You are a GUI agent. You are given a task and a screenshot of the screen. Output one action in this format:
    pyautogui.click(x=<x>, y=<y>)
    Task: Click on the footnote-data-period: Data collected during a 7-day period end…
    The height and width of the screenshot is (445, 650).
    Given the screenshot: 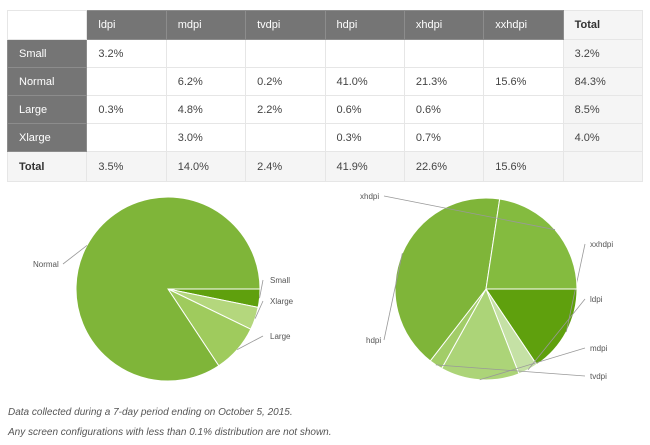 What is the action you would take?
    pyautogui.click(x=150, y=412)
    